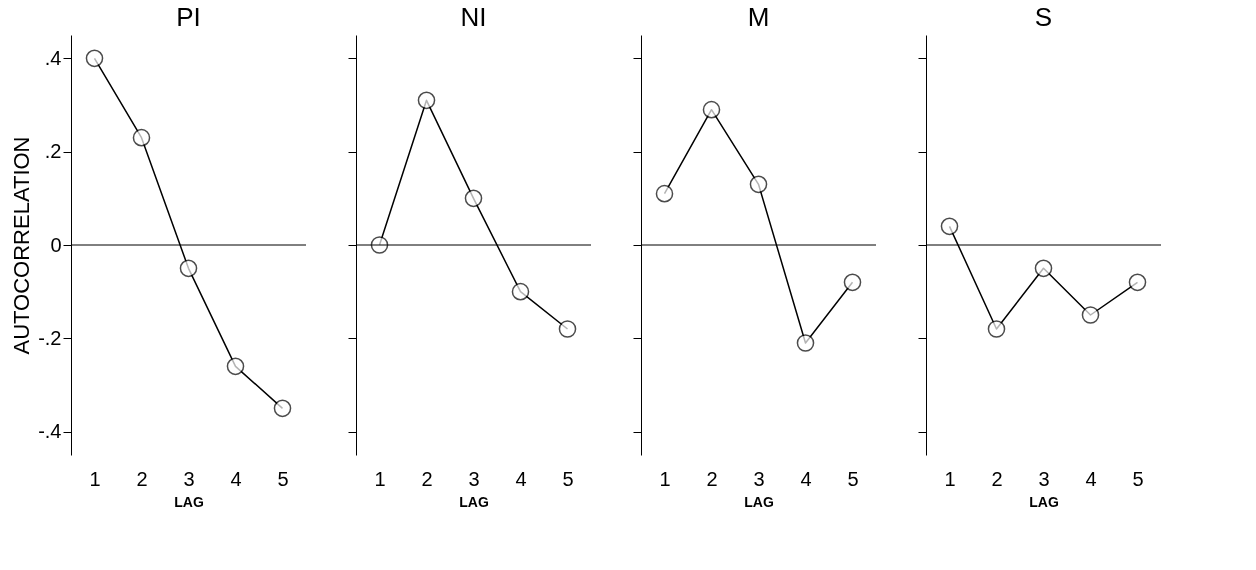 This screenshot has width=1256, height=570. I want to click on chart-title: M, so click(758, 17).